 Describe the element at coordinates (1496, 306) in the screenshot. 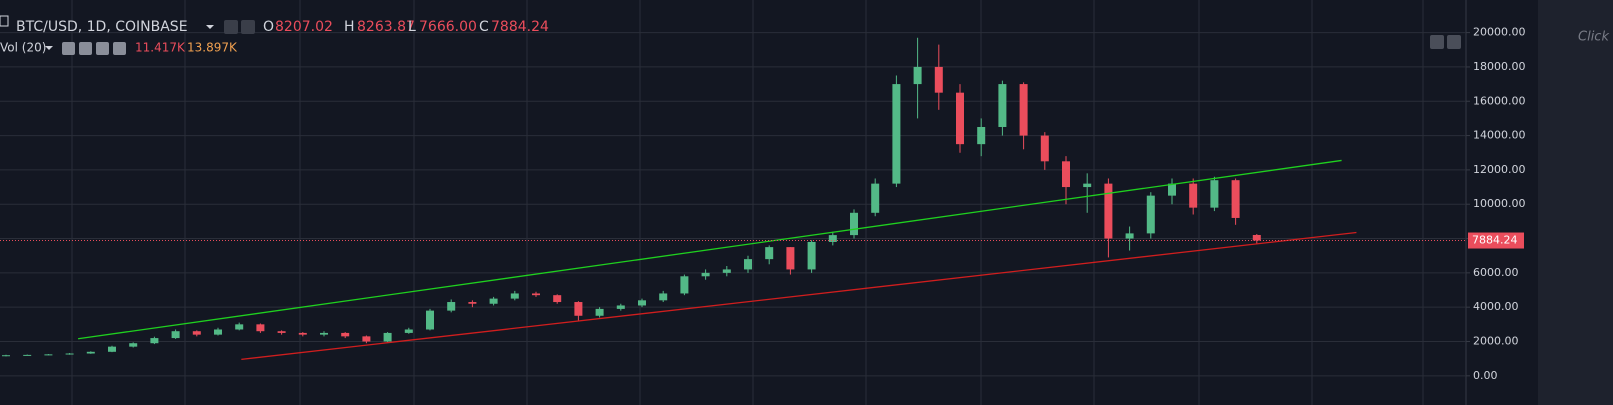

I see `y-tick-label: 4000.00` at that location.